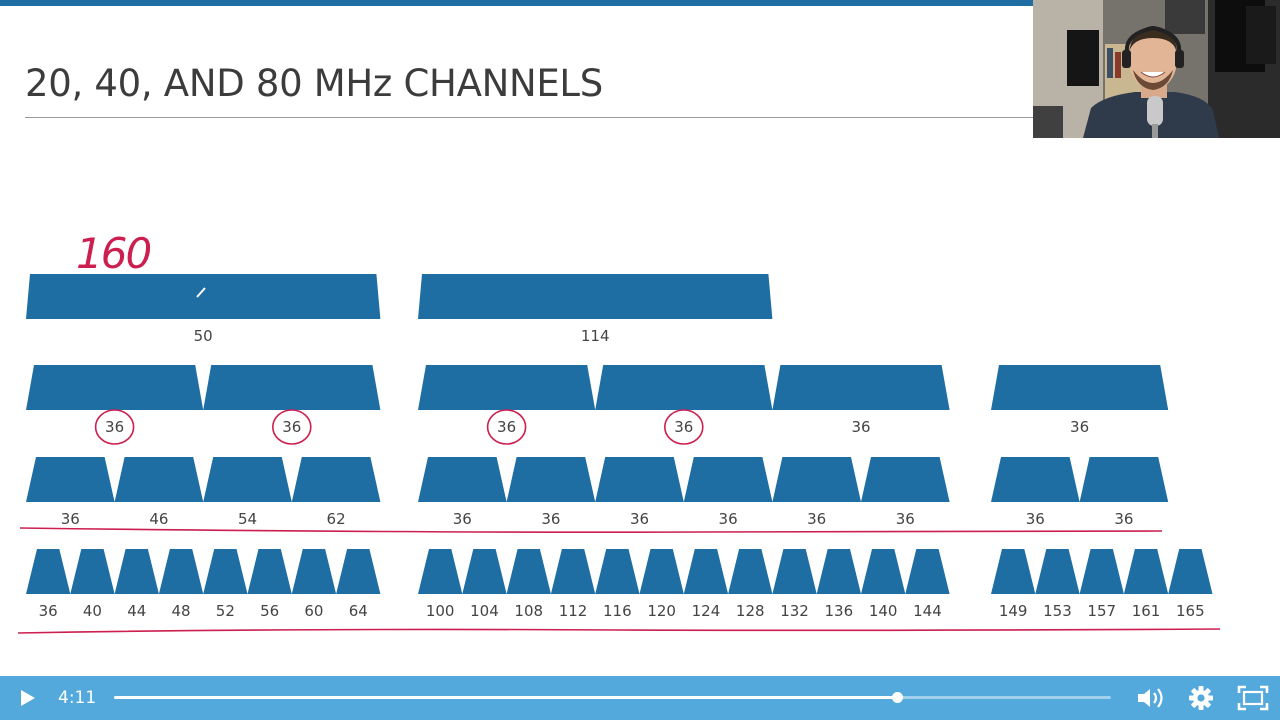 The width and height of the screenshot is (1280, 720). Describe the element at coordinates (314, 83) in the screenshot. I see `slide-title: 20, 40, AND 80 MHz CHANNELS` at that location.